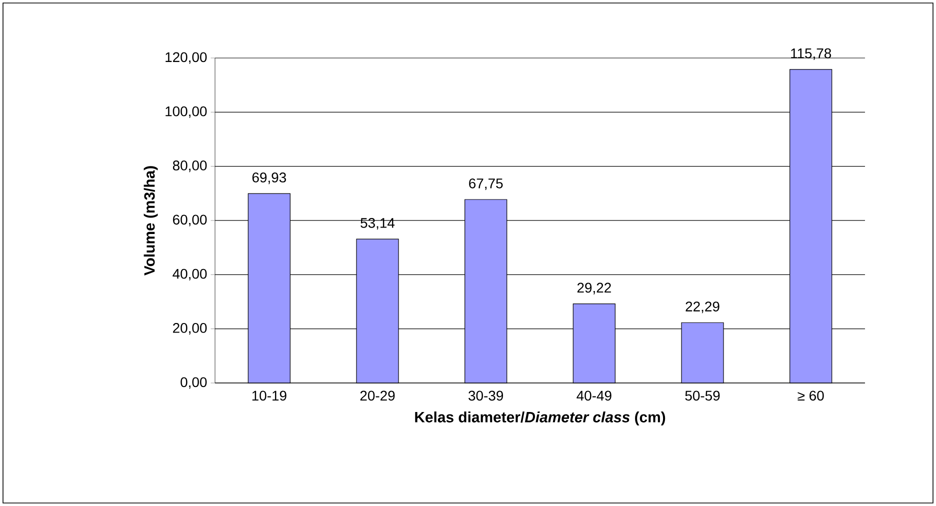 This screenshot has width=936, height=506. Describe the element at coordinates (377, 395) in the screenshot. I see `x-tick-label: 20-29` at that location.